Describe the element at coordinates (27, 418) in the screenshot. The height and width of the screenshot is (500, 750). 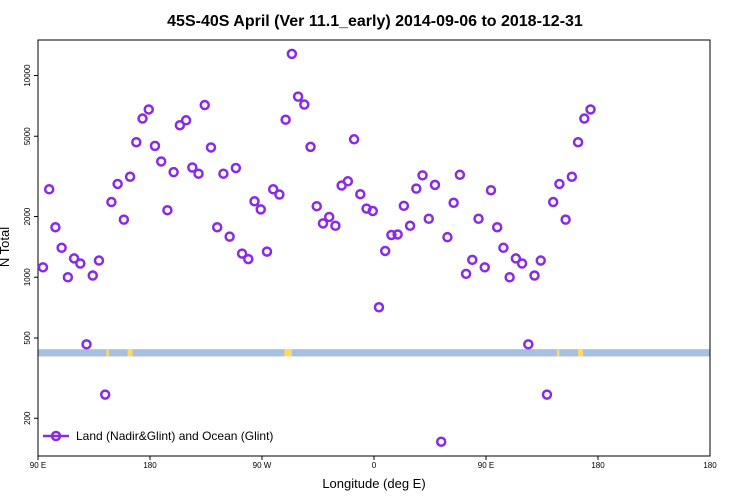
I see `y-tick-label: 200` at that location.